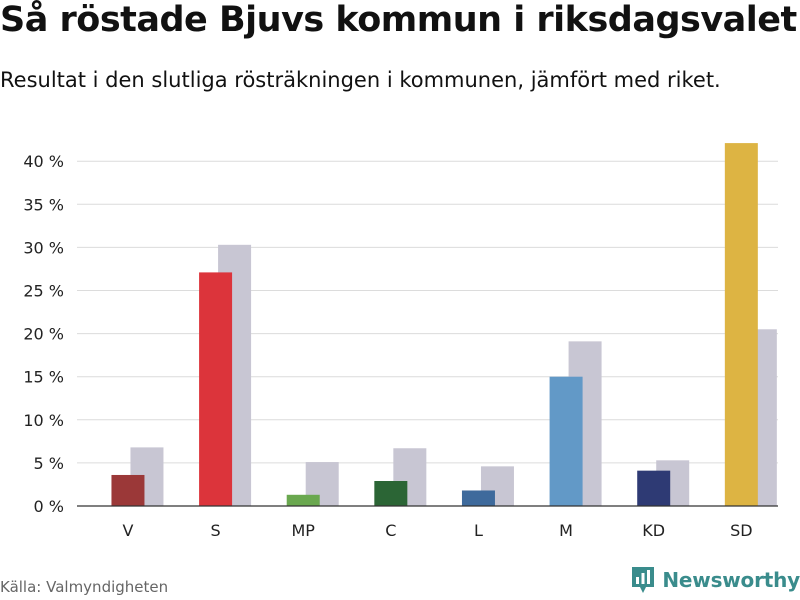  What do you see at coordinates (43, 420) in the screenshot?
I see `y-tick-label: 10 %` at bounding box center [43, 420].